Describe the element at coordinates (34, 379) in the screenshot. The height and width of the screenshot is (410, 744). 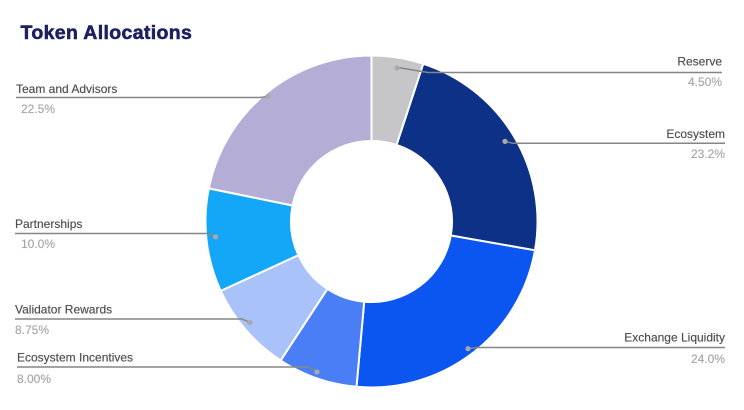
I see `svg-text: 8.00%` at that location.